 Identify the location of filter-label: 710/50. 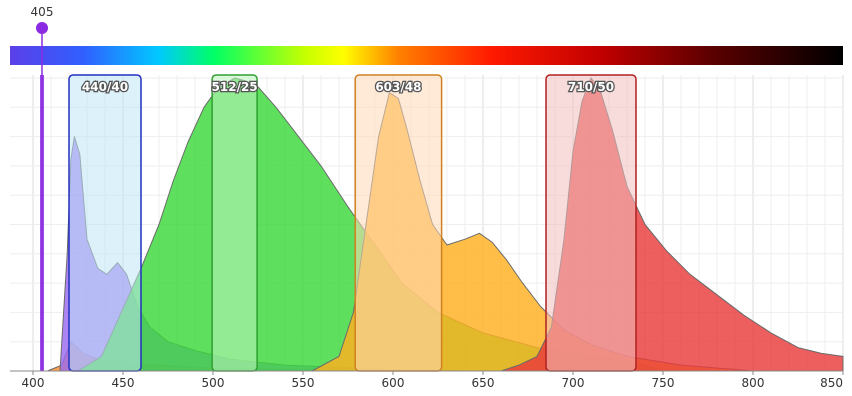
(591, 87).